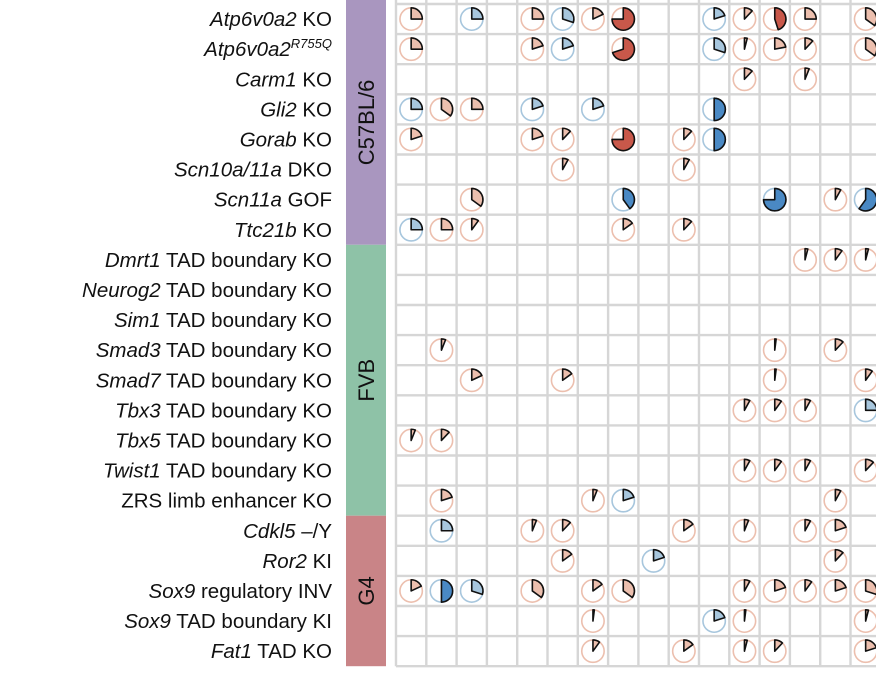 The height and width of the screenshot is (676, 876). I want to click on group-bar-fvb, so click(366, 380).